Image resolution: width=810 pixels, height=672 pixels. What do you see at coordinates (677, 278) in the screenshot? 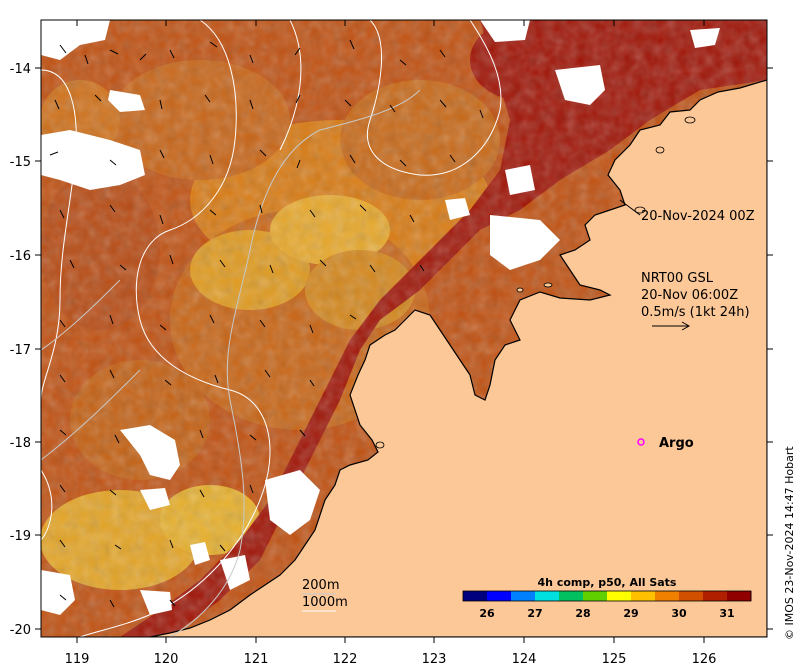
I see `current-title: NRT00 GSL` at bounding box center [677, 278].